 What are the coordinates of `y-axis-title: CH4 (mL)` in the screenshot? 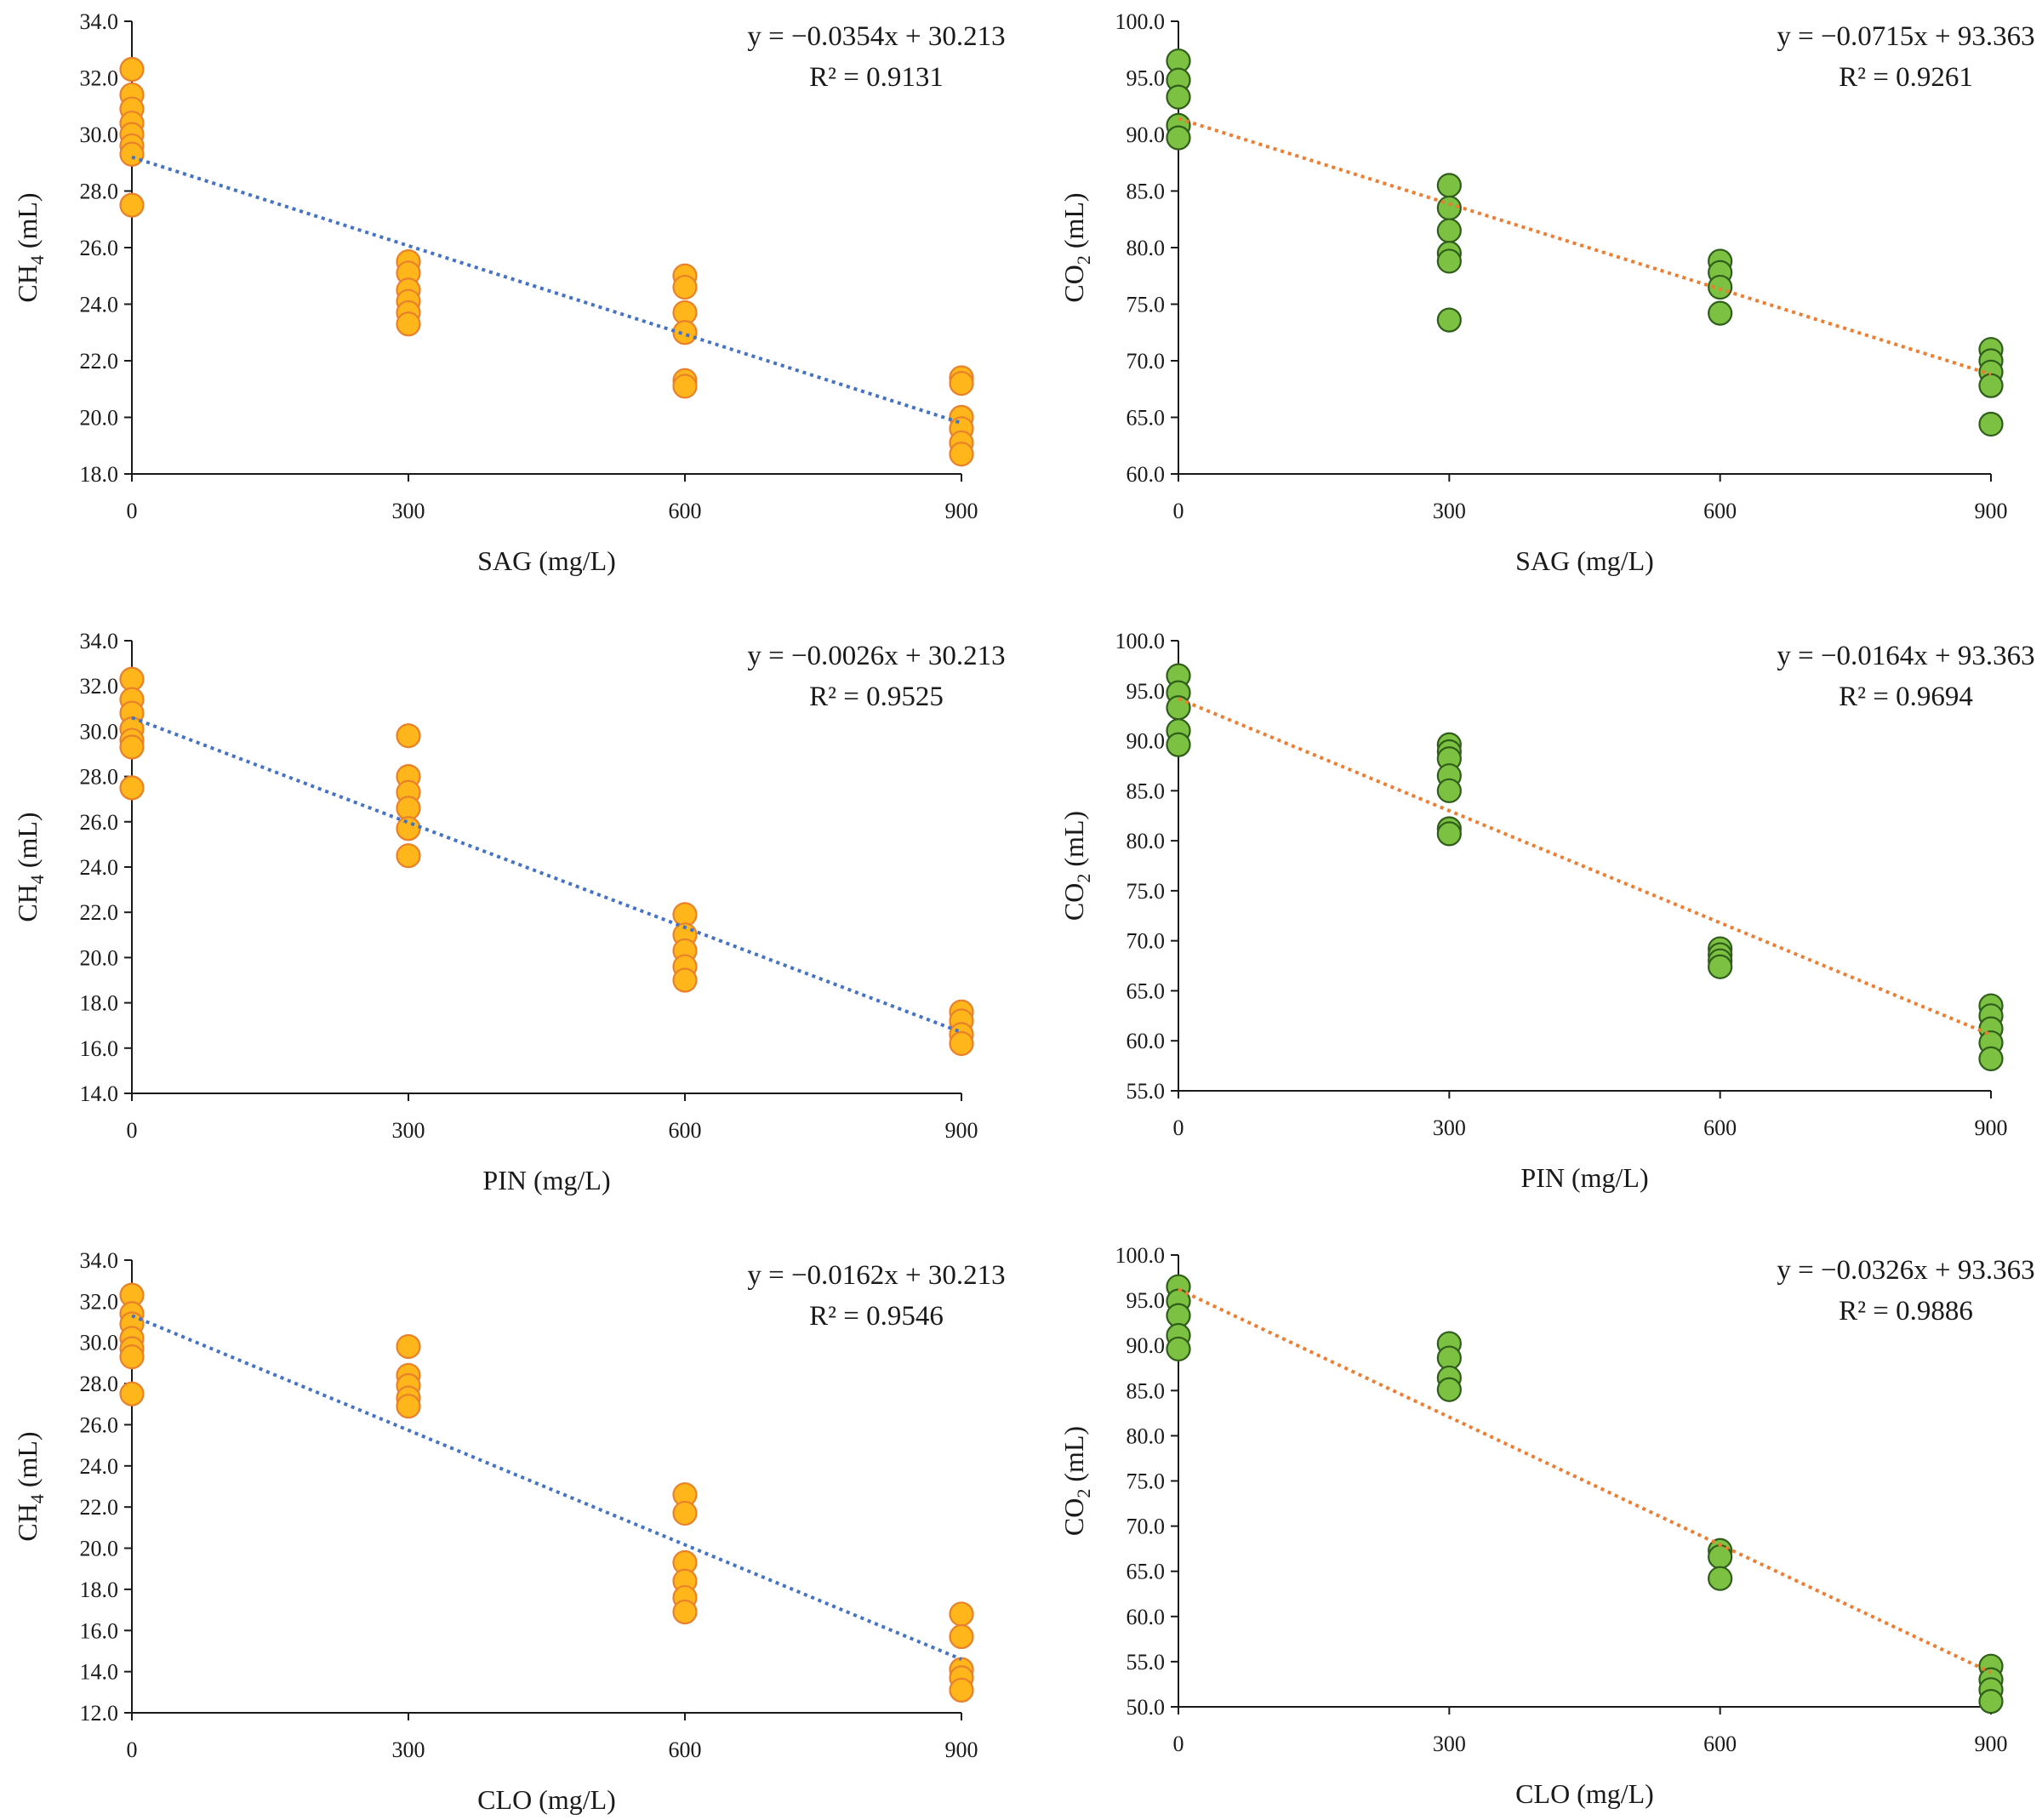 It's located at (30, 247).